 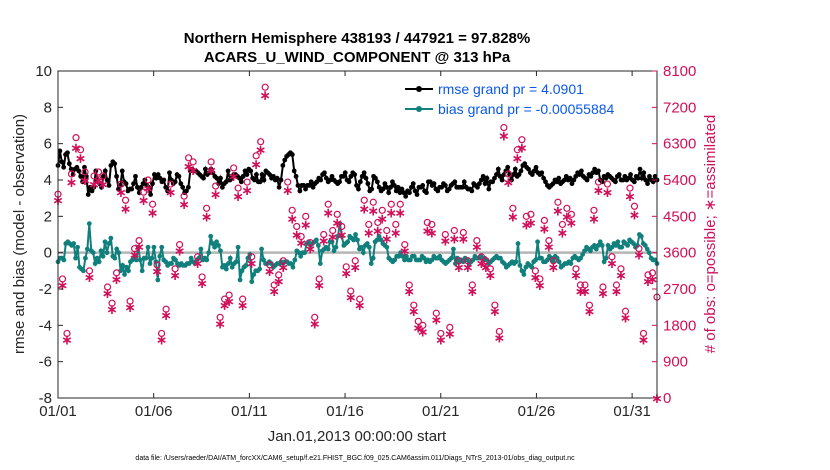 I want to click on x-tick-label: 01/11, so click(x=249, y=411).